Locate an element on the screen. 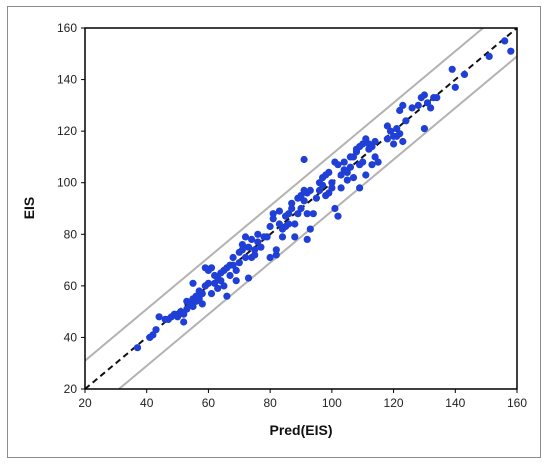 The width and height of the screenshot is (550, 465). x-tick-label: 40 is located at coordinates (147, 403).